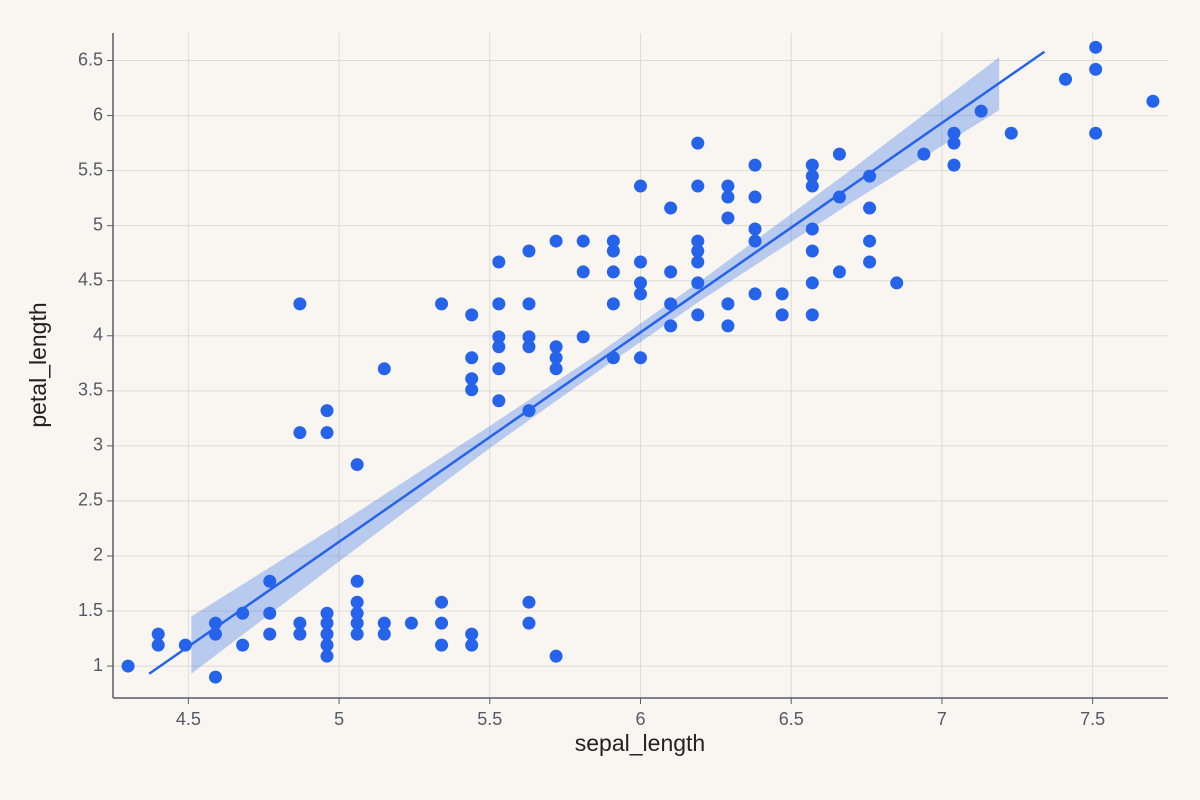  I want to click on y-tick-label: 6, so click(98, 114).